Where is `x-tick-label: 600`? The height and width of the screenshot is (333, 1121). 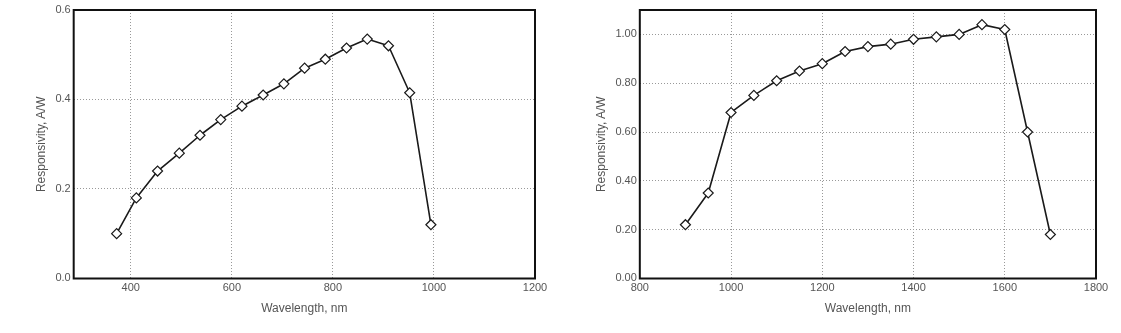 x-tick-label: 600 is located at coordinates (232, 287).